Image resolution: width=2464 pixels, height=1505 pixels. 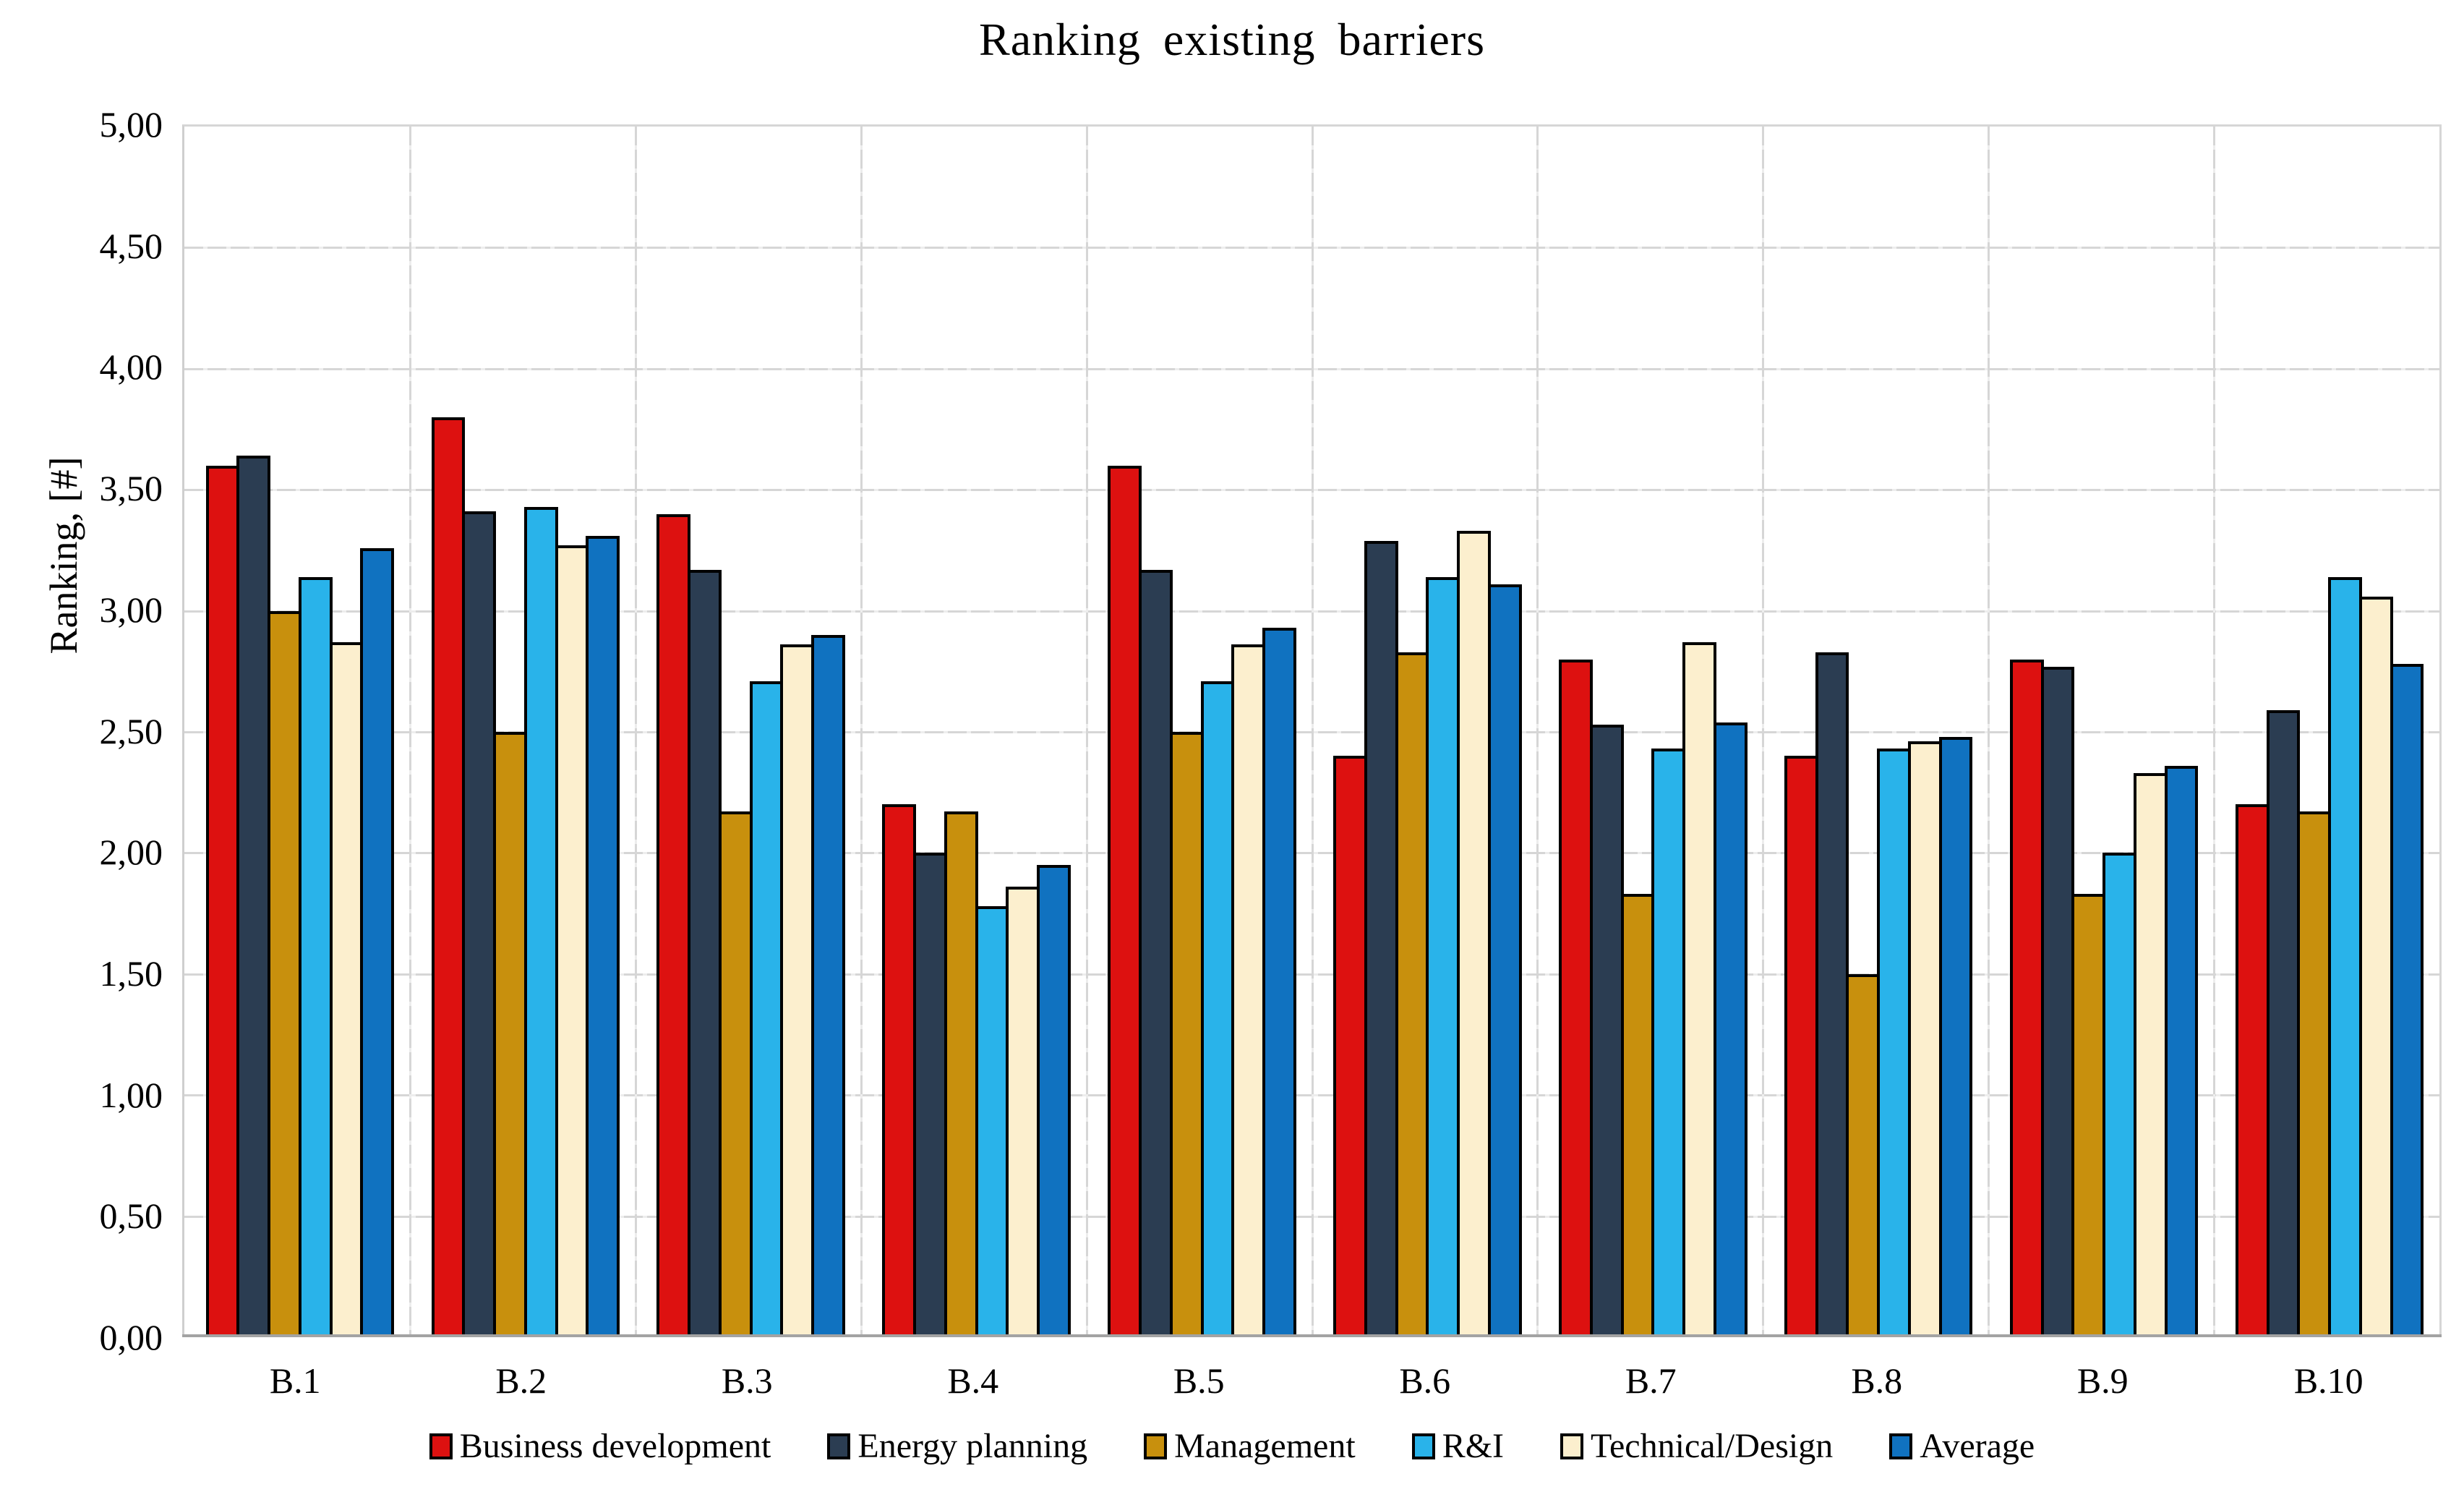 What do you see at coordinates (1651, 1380) in the screenshot?
I see `x-tick-label: B.7` at bounding box center [1651, 1380].